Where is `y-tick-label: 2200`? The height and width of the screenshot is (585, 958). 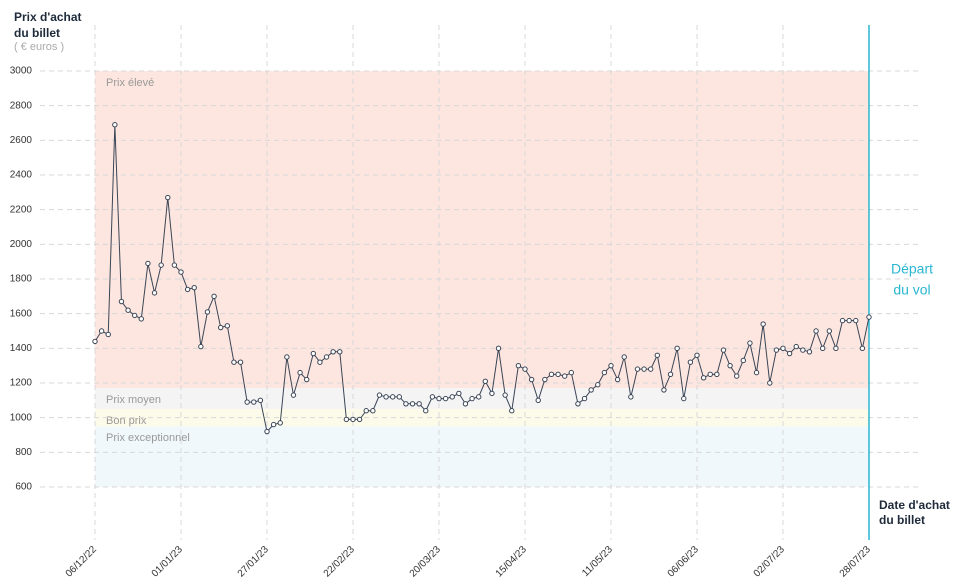 y-tick-label: 2200 is located at coordinates (21, 209).